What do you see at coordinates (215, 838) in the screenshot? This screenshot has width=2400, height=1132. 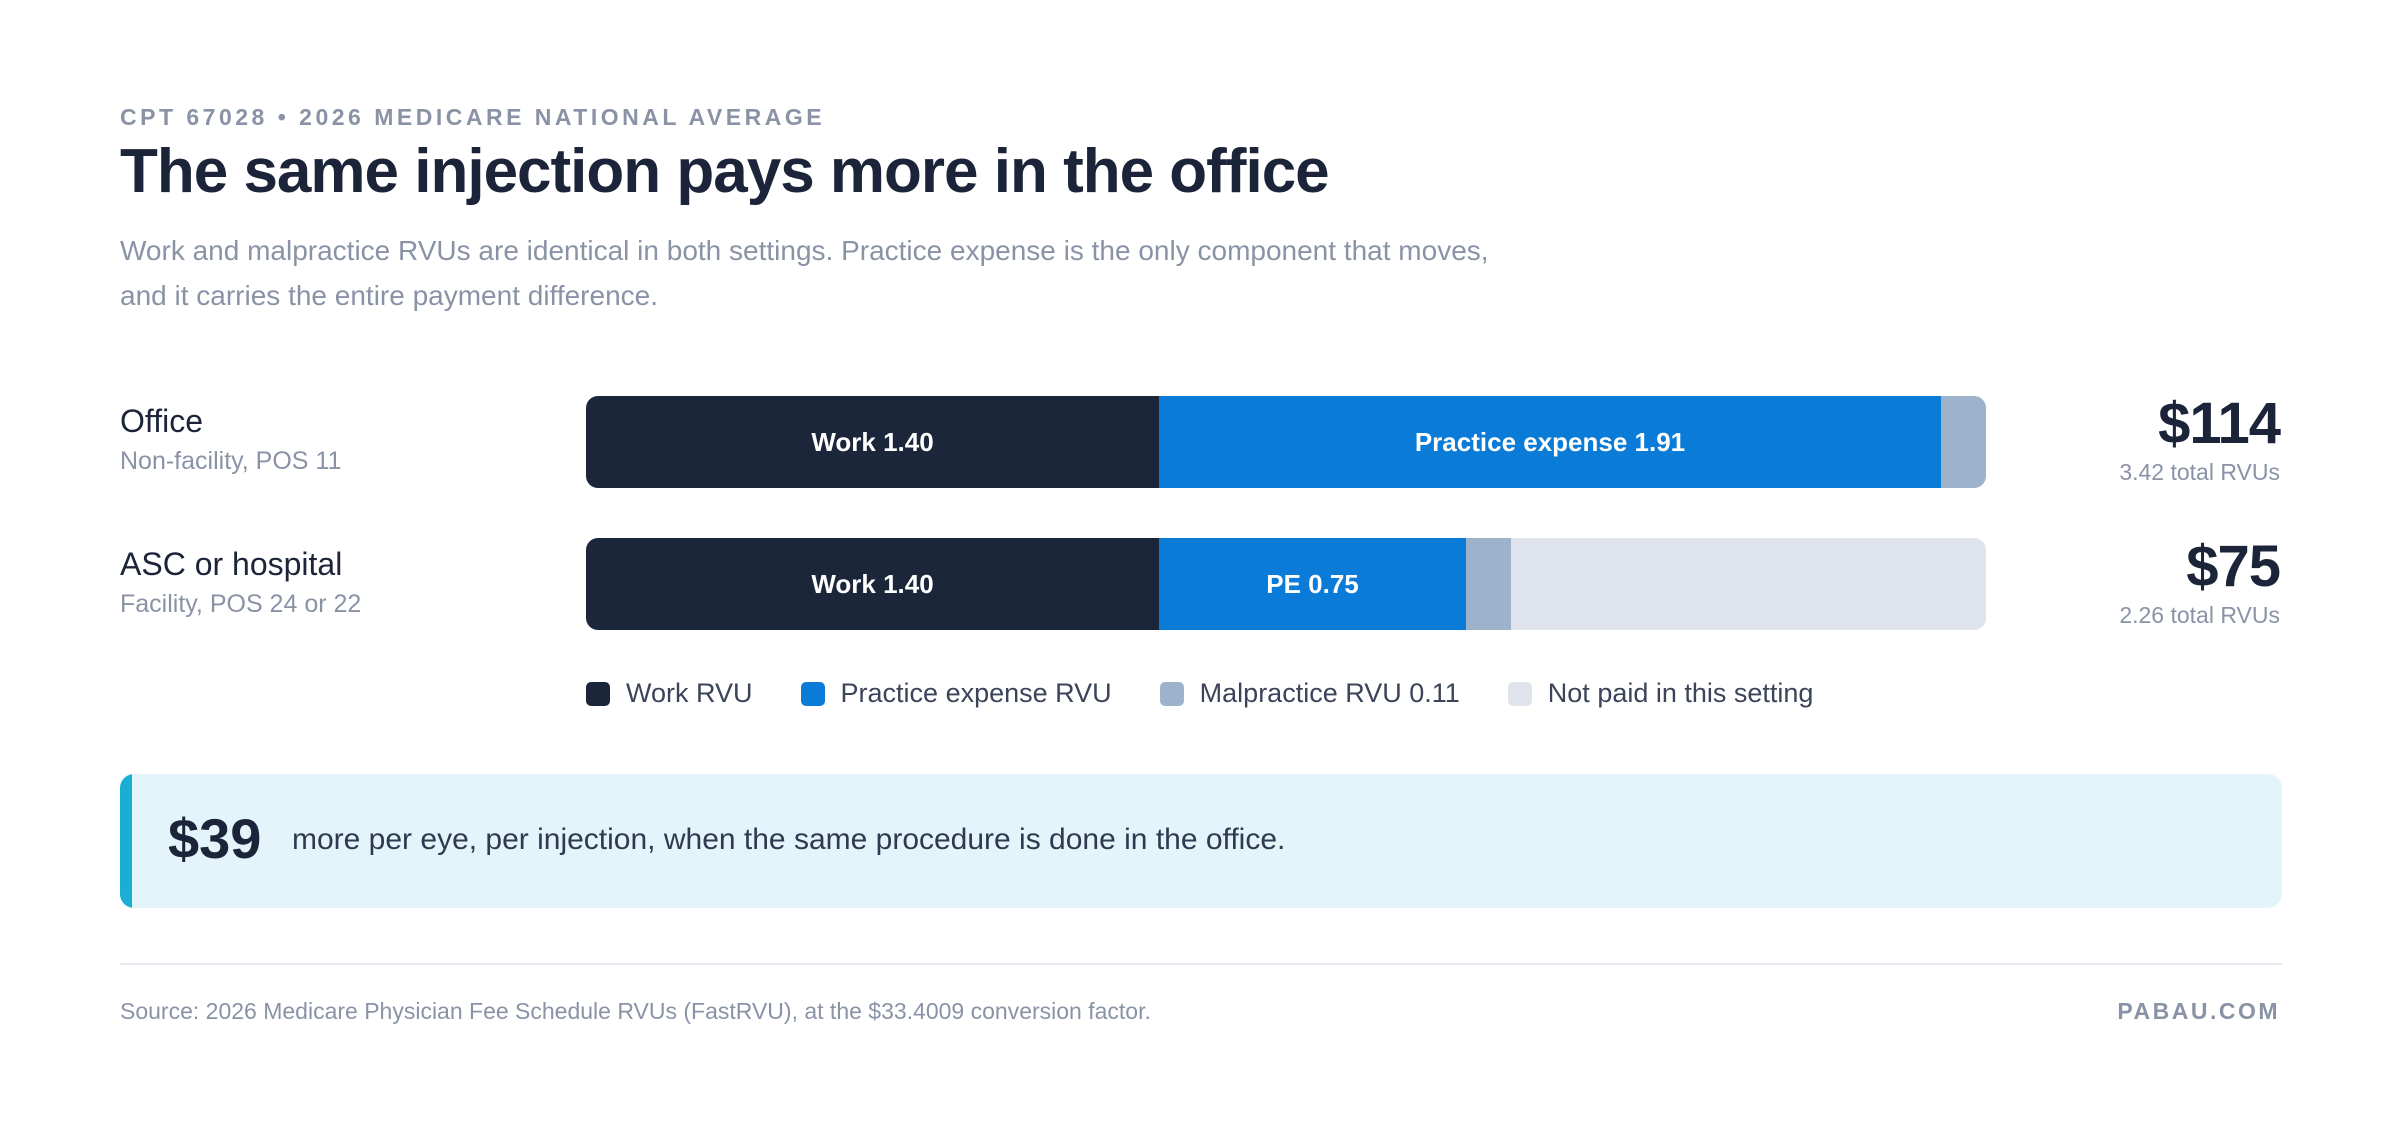 I see `callout-amount: $39` at bounding box center [215, 838].